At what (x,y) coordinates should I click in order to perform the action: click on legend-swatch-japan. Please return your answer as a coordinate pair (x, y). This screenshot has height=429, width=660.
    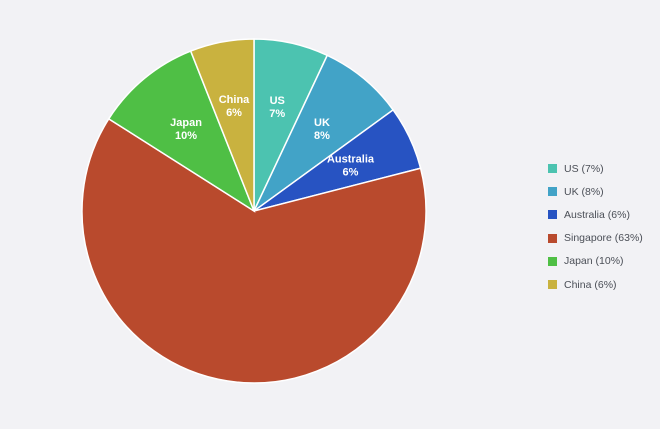
    Looking at the image, I should click on (552, 261).